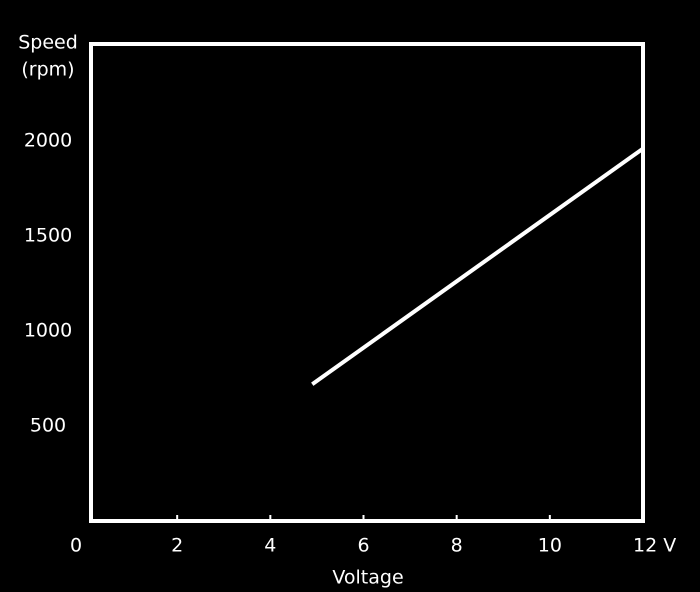 The height and width of the screenshot is (592, 700). Describe the element at coordinates (177, 546) in the screenshot. I see `x-tick-label: 2` at that location.